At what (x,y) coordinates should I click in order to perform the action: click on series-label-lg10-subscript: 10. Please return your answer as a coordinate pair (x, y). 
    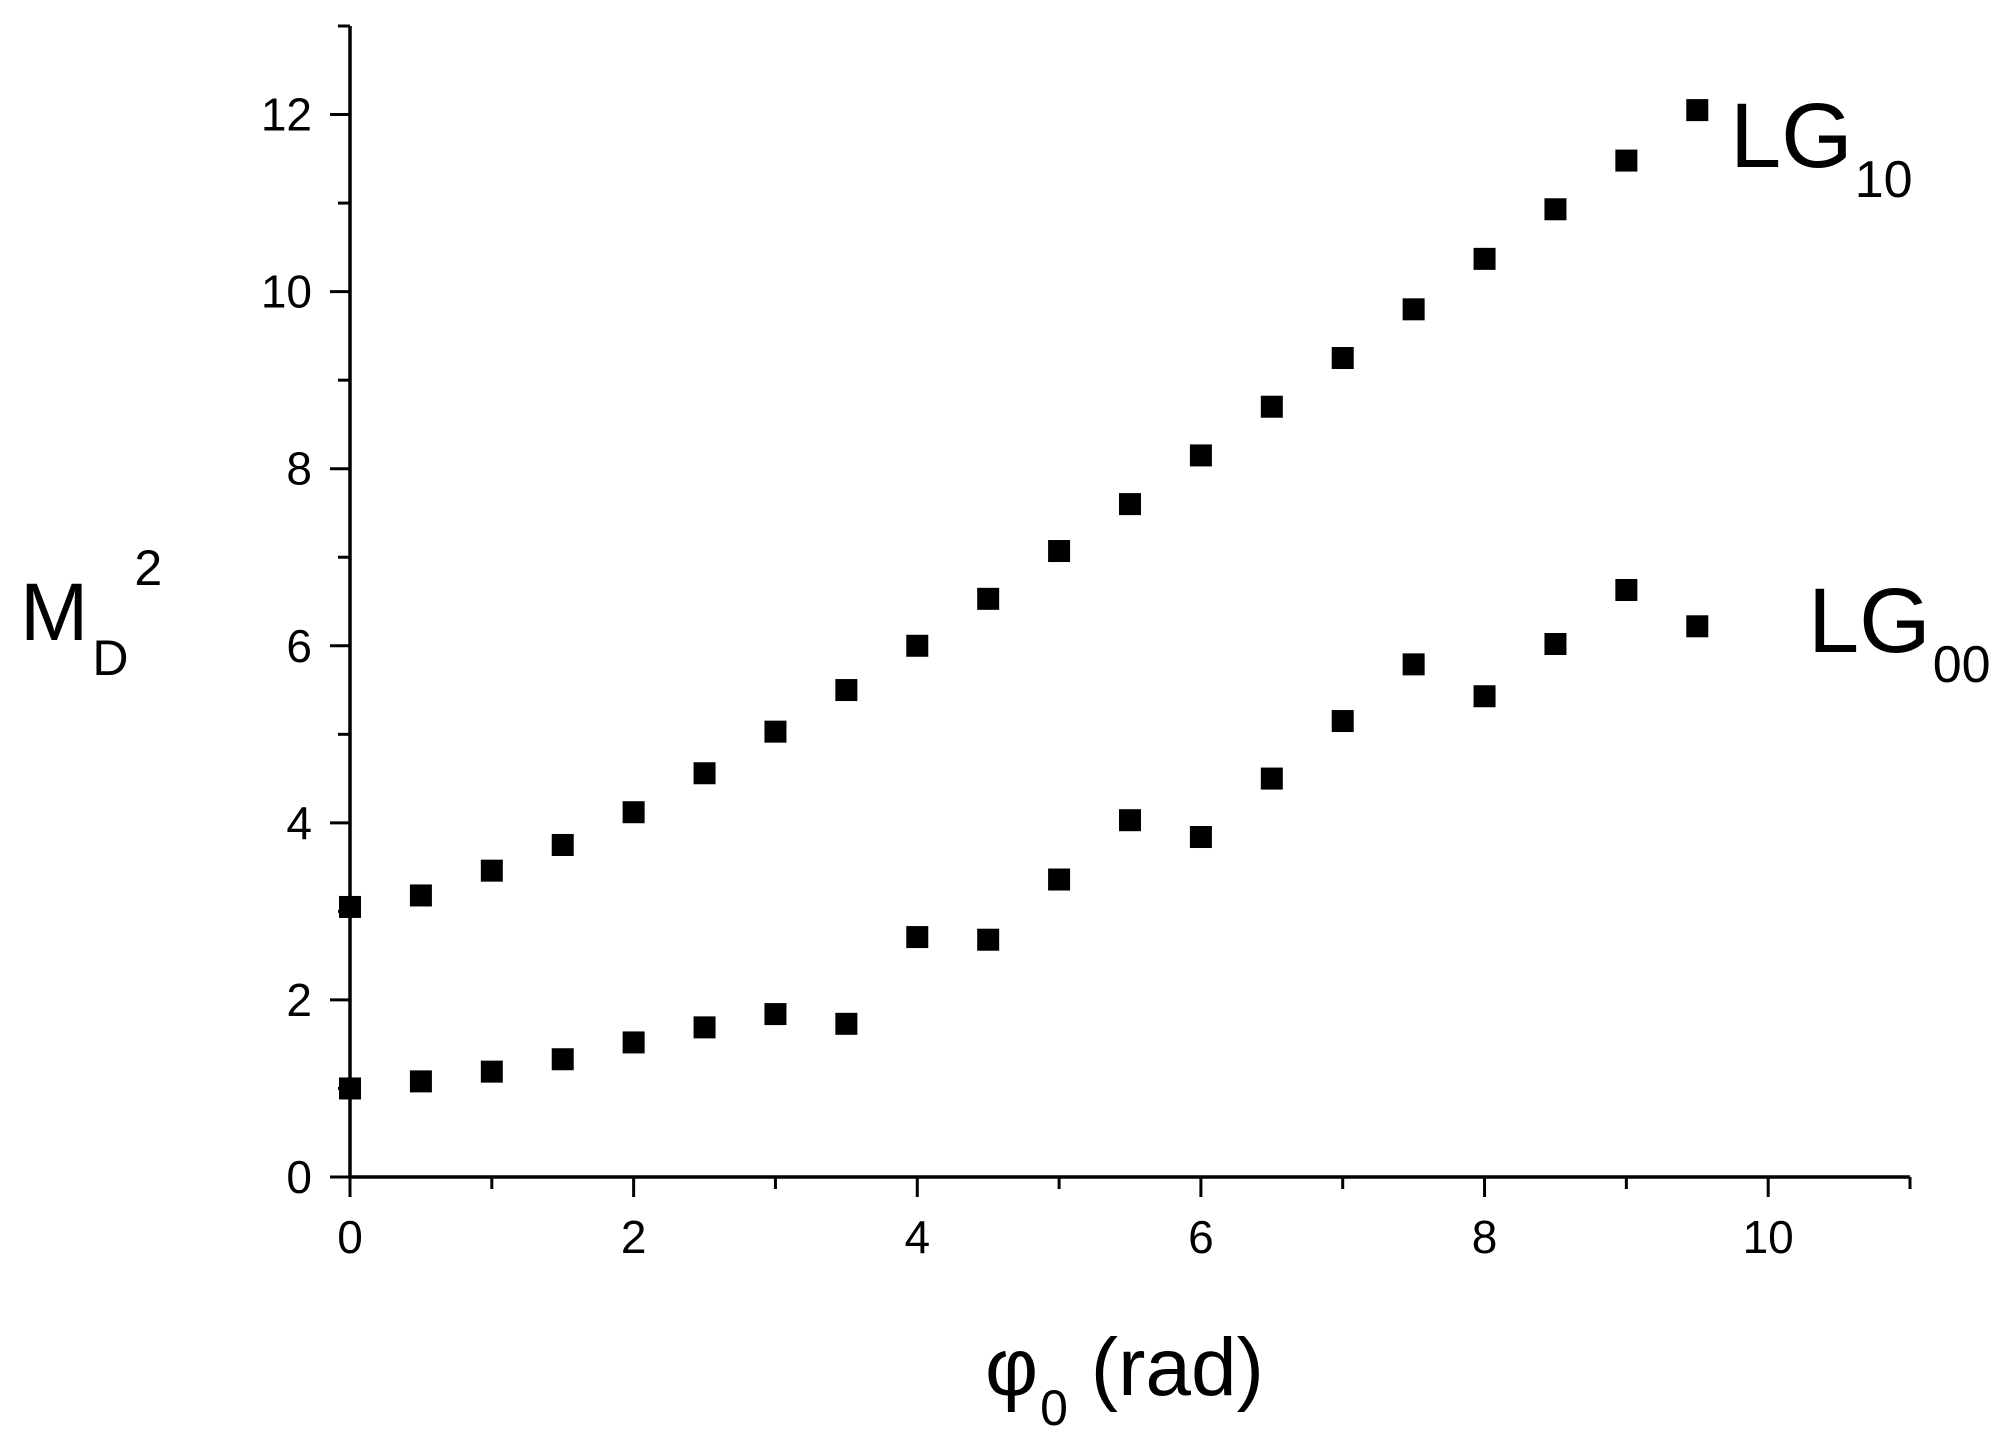
    Looking at the image, I should click on (1884, 180).